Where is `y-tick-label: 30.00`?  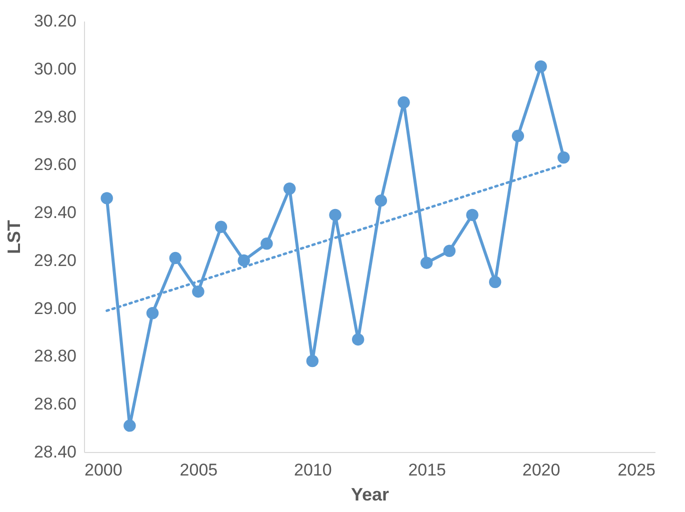
y-tick-label: 30.00 is located at coordinates (55, 68).